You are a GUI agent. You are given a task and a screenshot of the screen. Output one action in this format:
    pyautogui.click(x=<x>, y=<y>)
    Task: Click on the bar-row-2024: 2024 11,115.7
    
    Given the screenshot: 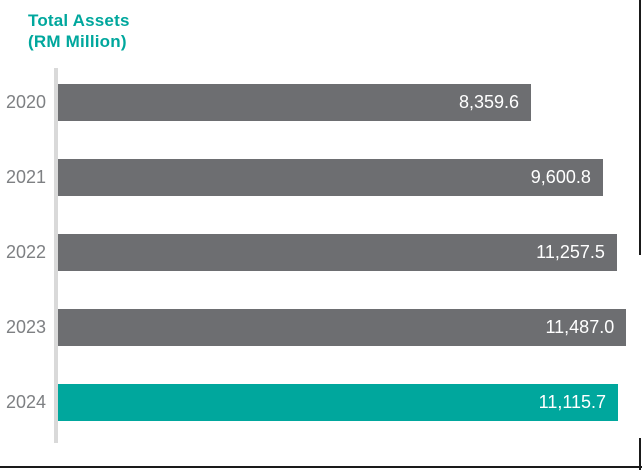 What is the action you would take?
    pyautogui.click(x=321, y=402)
    